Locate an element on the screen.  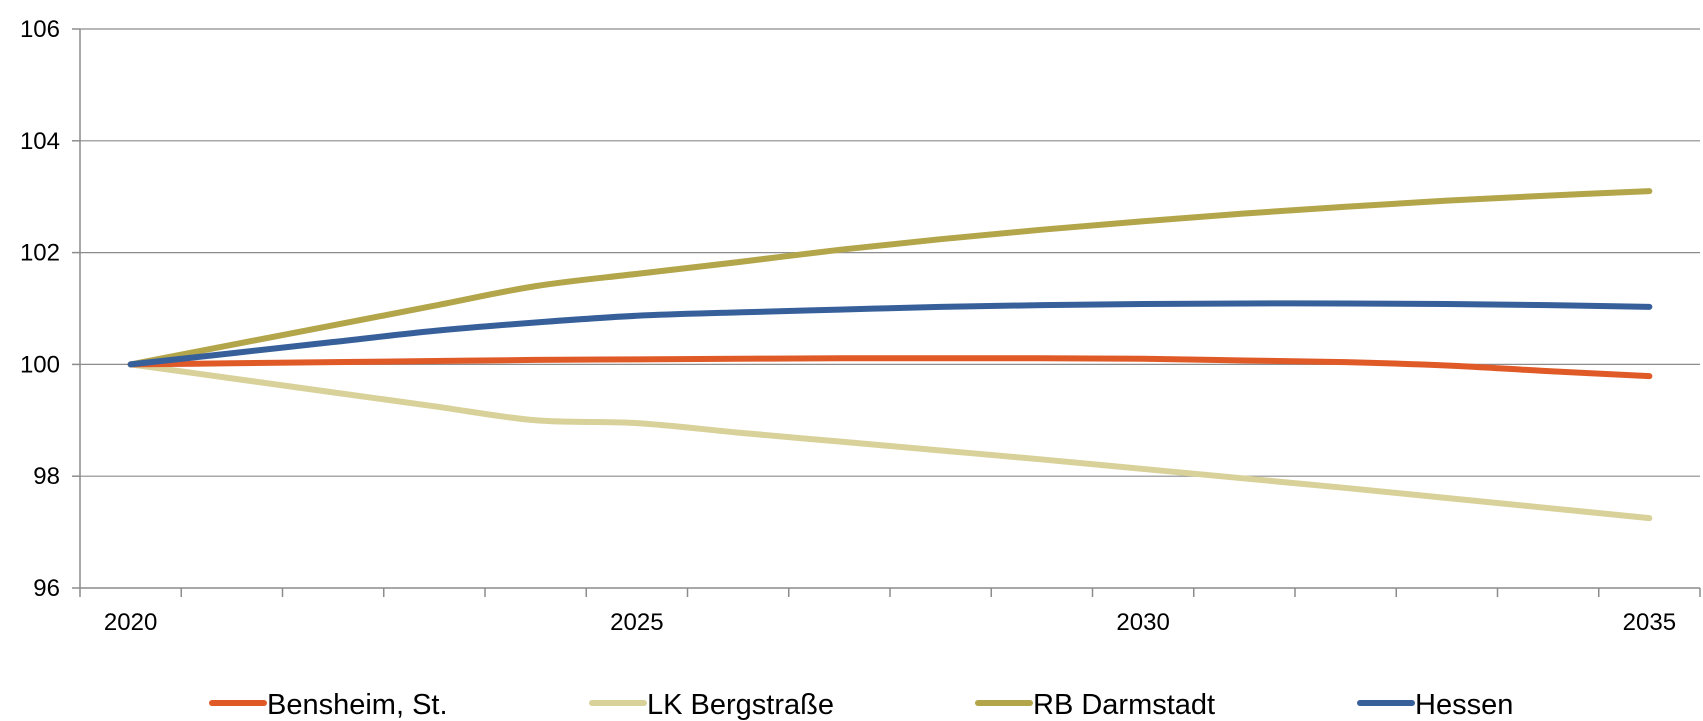
y-tick-label-100: 100 is located at coordinates (40, 364).